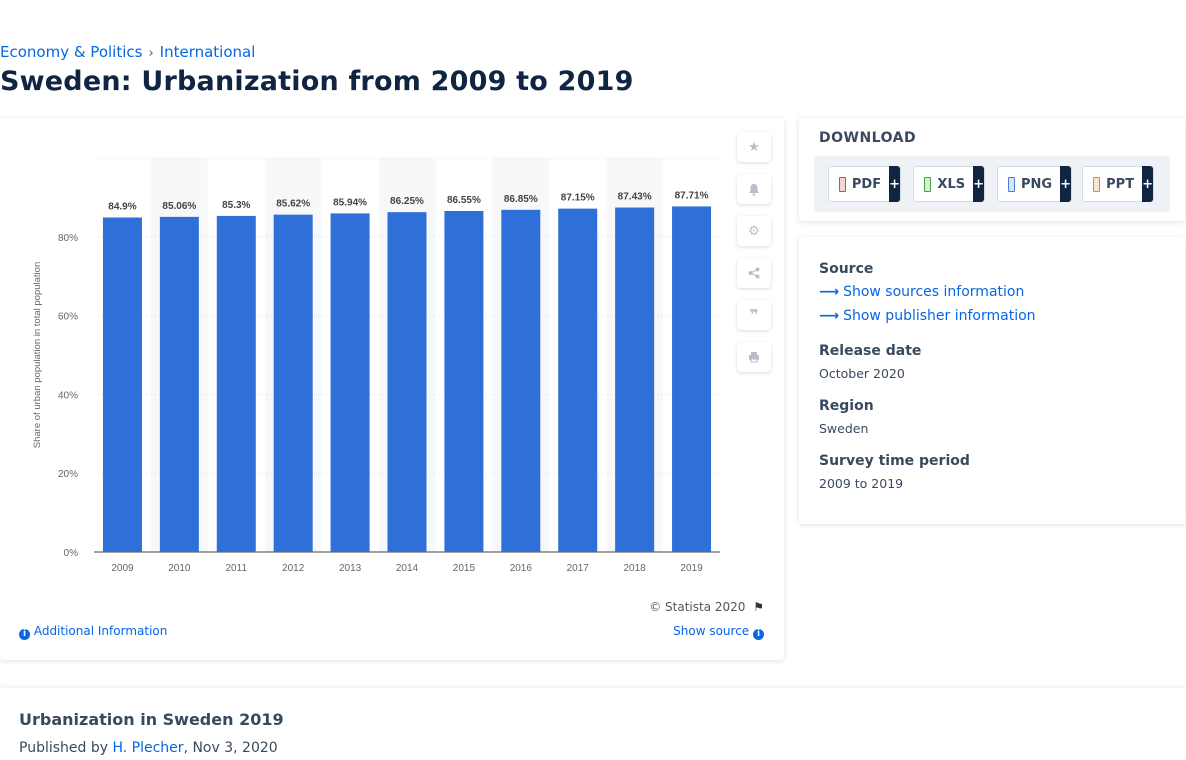  What do you see at coordinates (754, 231) in the screenshot?
I see `gear-icon: ⚙` at bounding box center [754, 231].